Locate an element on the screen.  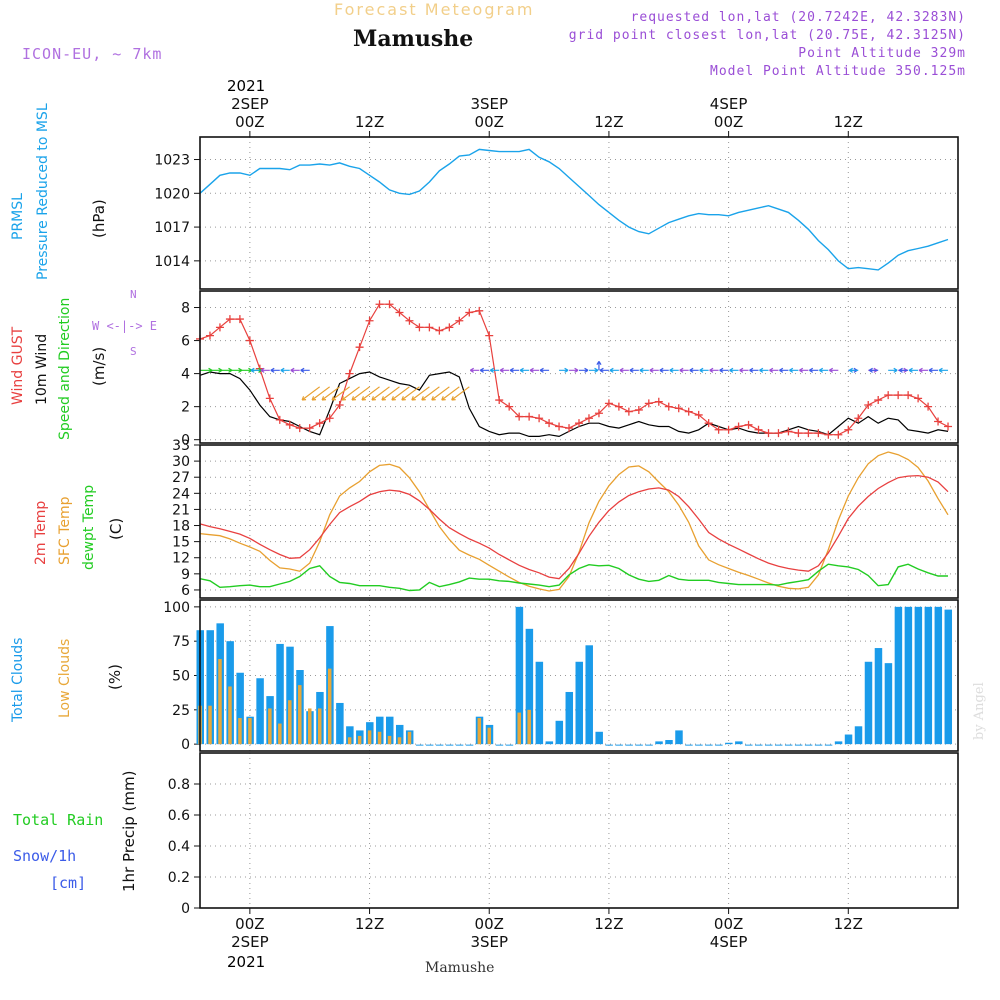
top-time-label: 12Z is located at coordinates (848, 122).